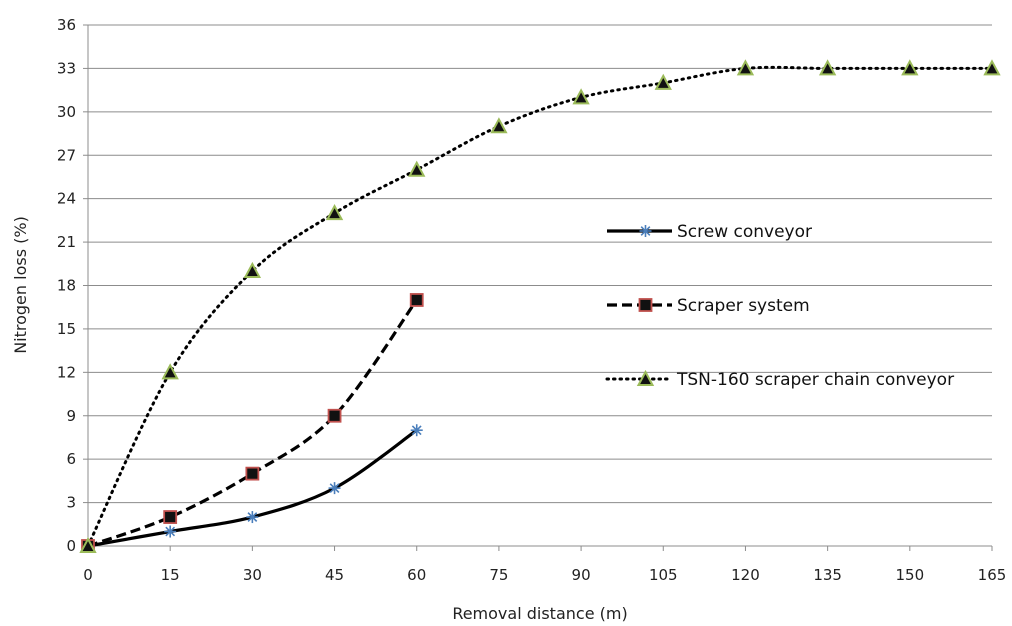 Image resolution: width=1012 pixels, height=626 pixels. Describe the element at coordinates (645, 377) in the screenshot. I see `legend-marker-tsn-160-scraper-chain-conveyor` at that location.